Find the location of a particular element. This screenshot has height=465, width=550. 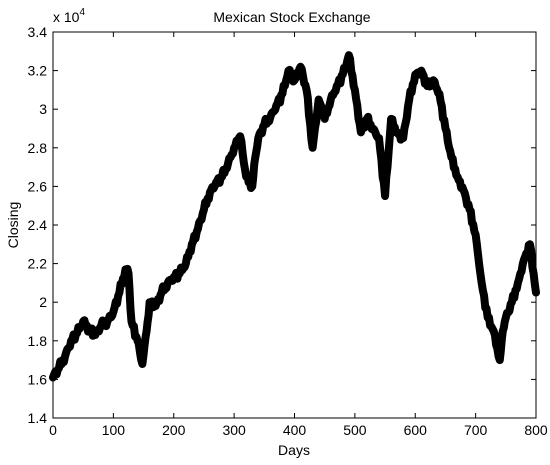

y-tick-label: 3.4 is located at coordinates (38, 32).